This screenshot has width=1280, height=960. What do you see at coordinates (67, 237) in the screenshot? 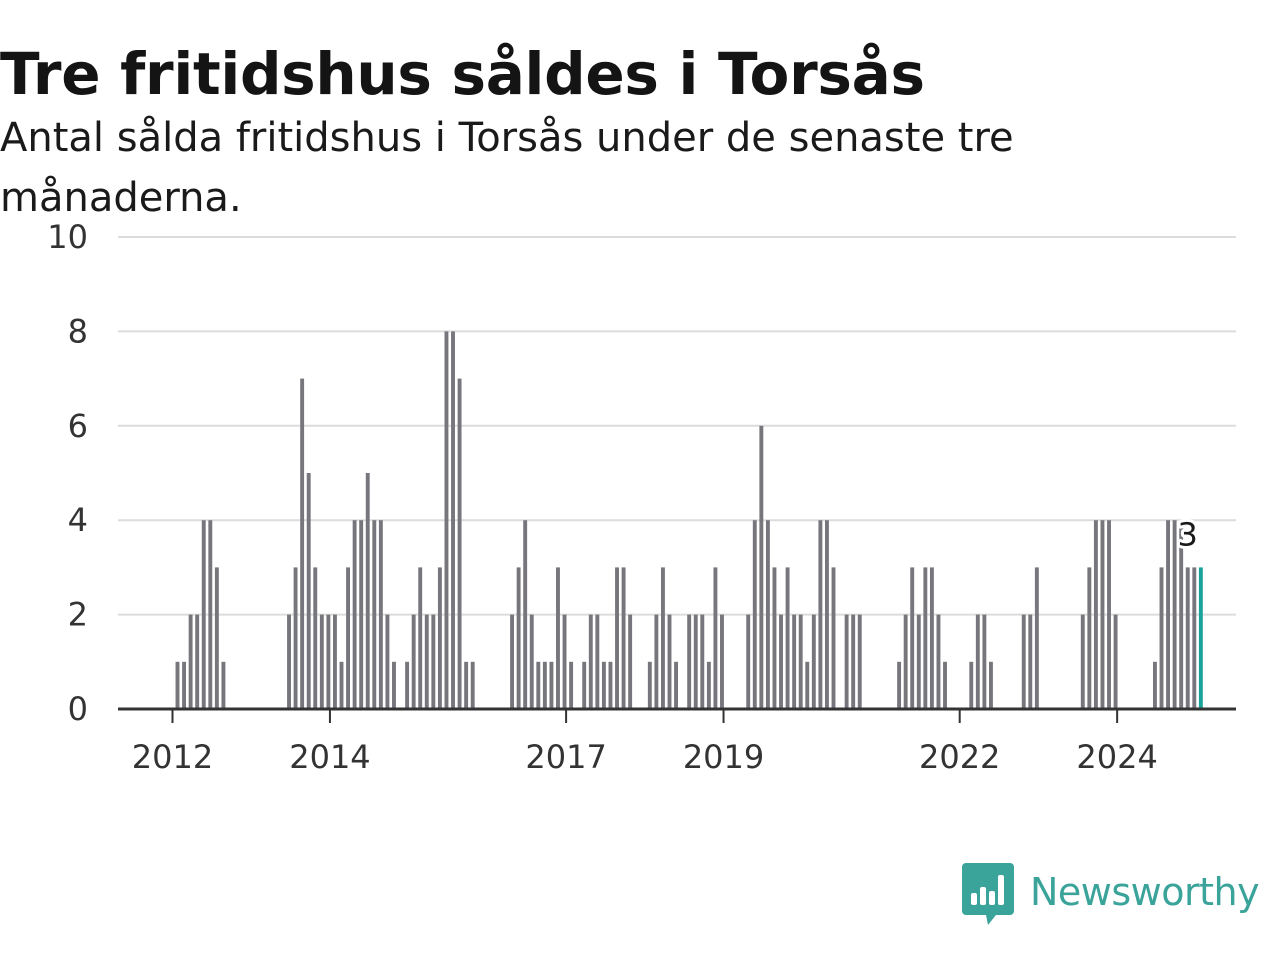
I see `y-tick-label: 10` at bounding box center [67, 237].